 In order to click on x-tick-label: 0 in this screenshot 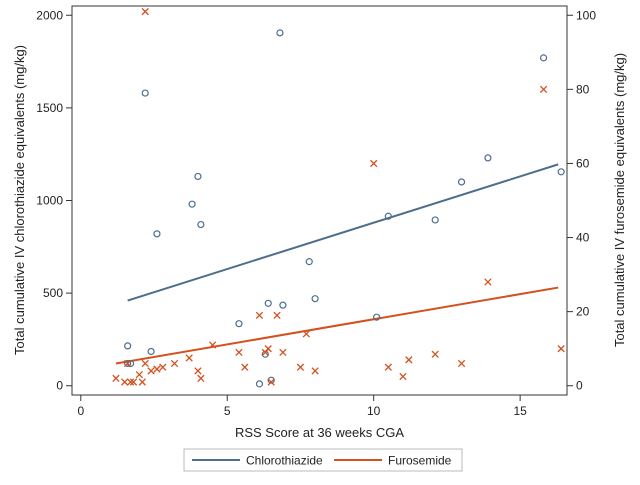, I will do `click(80, 411)`.